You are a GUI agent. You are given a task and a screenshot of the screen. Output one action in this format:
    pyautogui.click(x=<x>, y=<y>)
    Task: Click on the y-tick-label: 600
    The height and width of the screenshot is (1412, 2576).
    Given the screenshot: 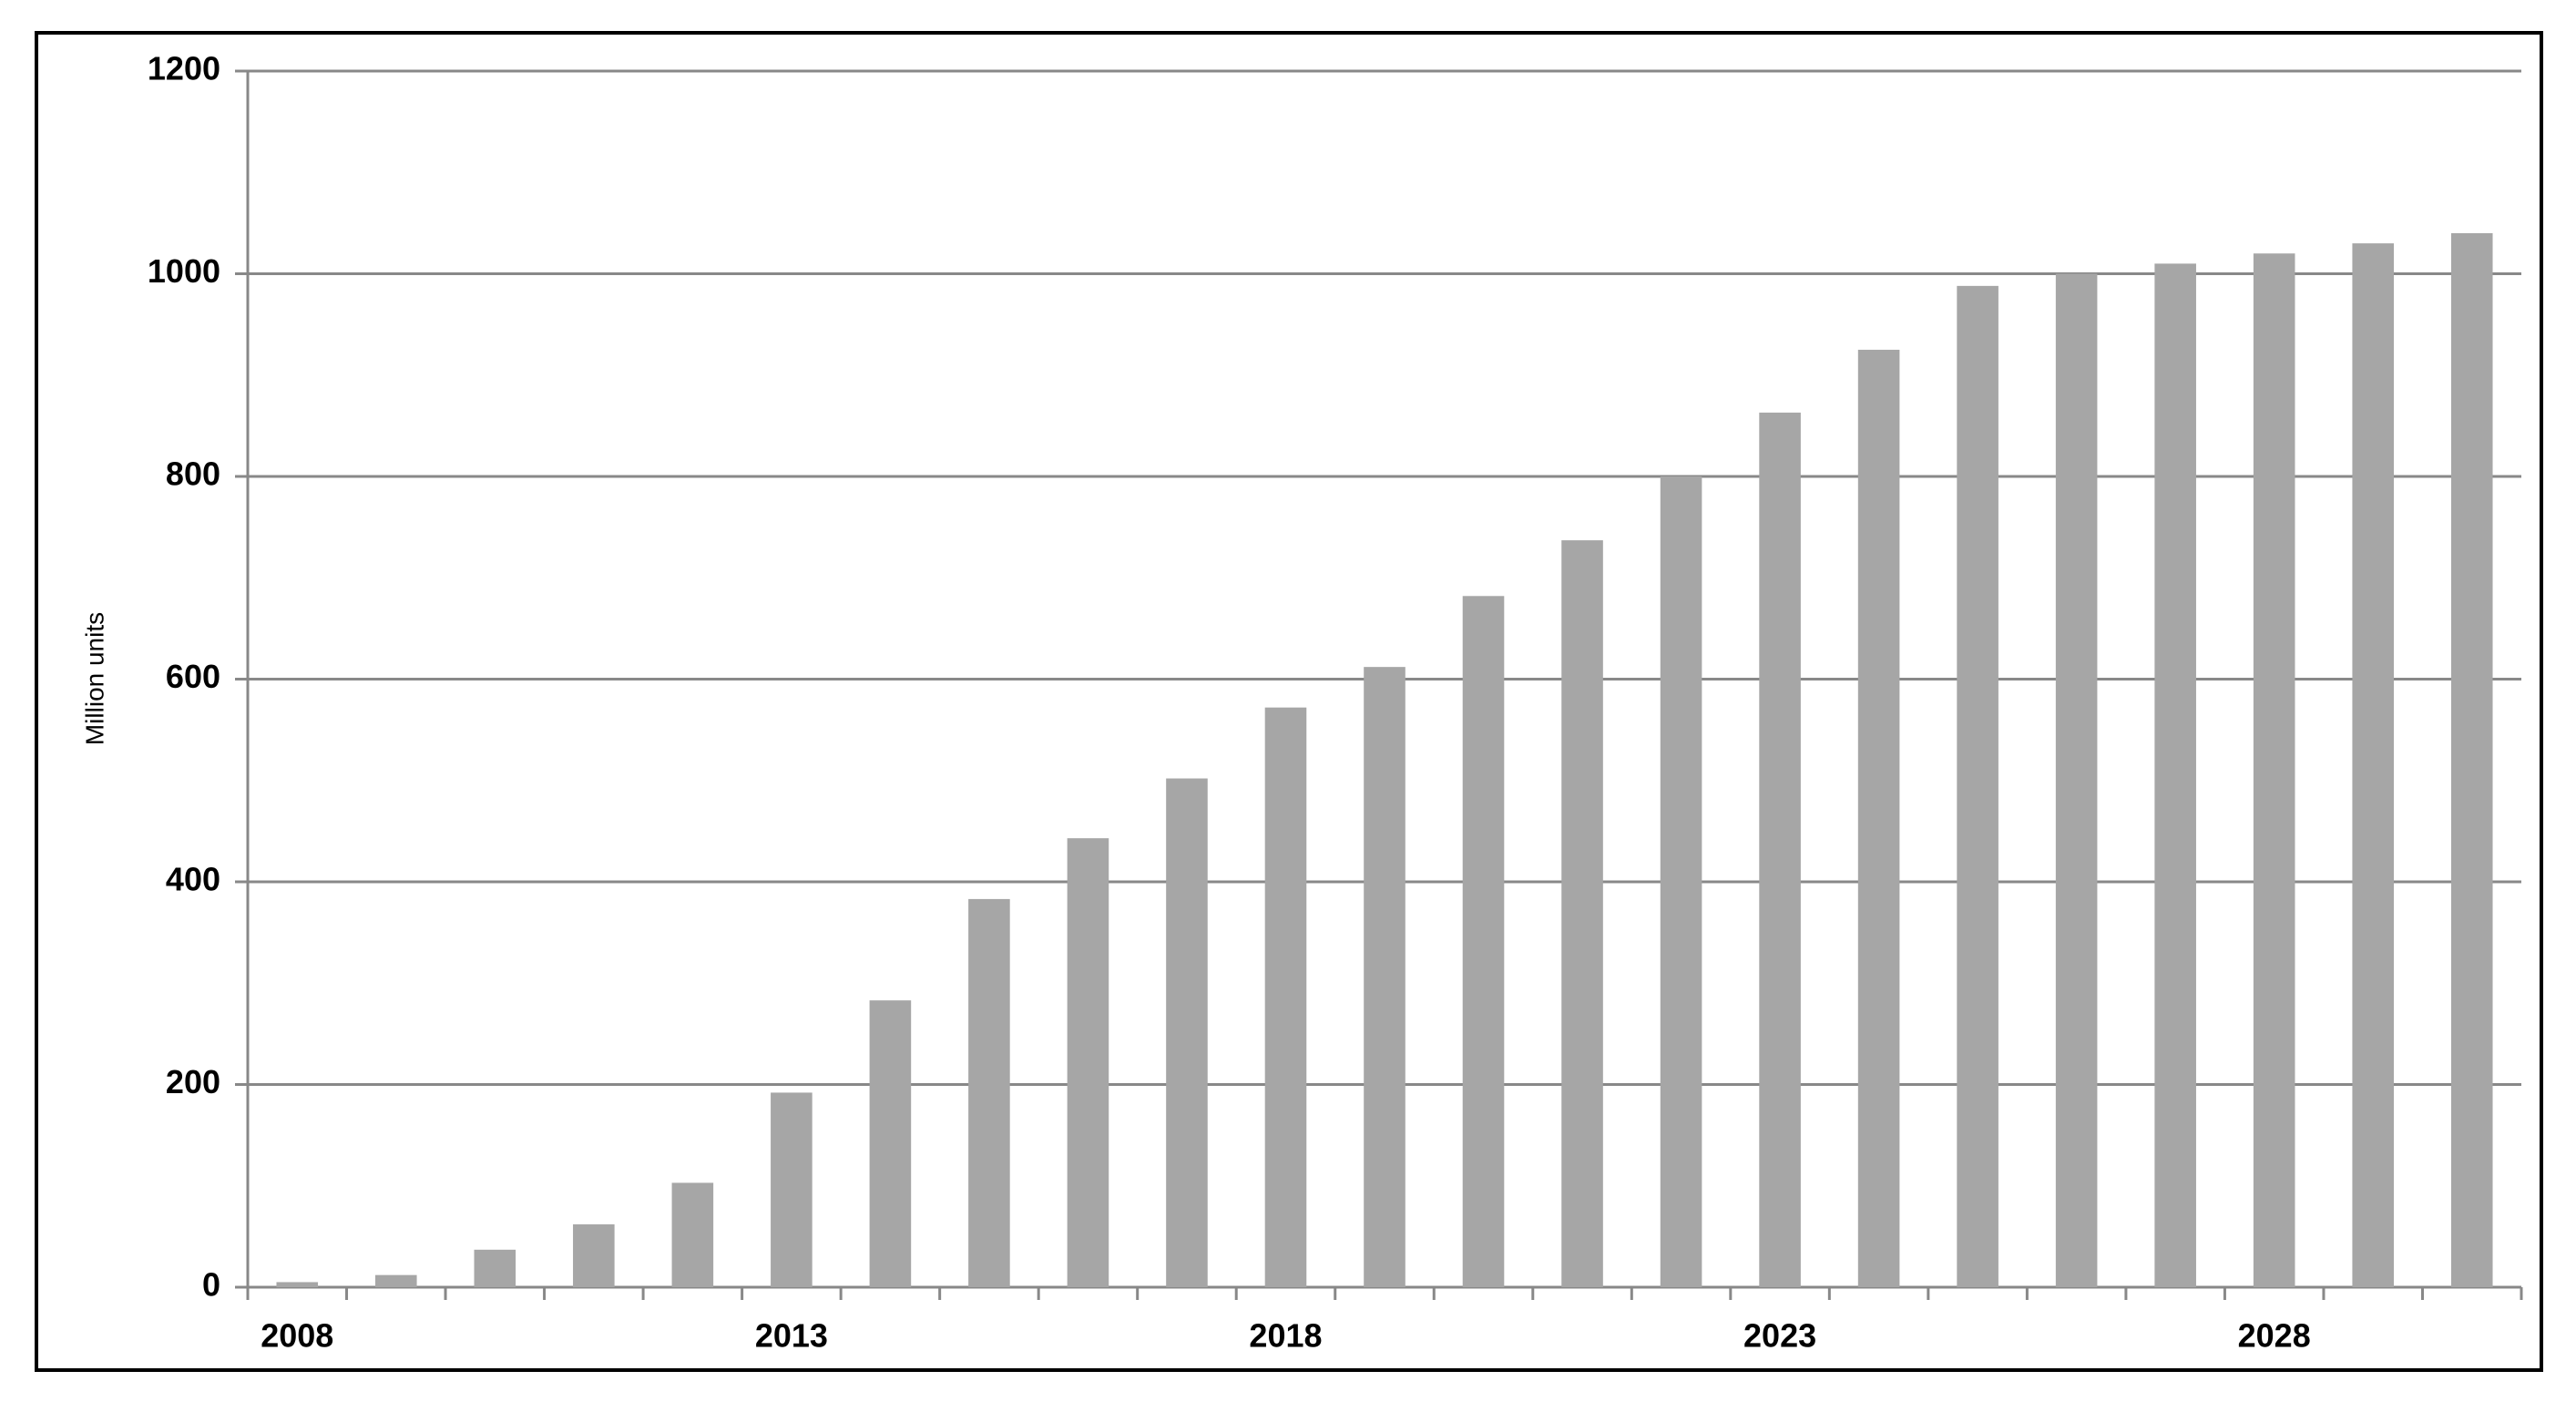 What is the action you would take?
    pyautogui.click(x=193, y=677)
    